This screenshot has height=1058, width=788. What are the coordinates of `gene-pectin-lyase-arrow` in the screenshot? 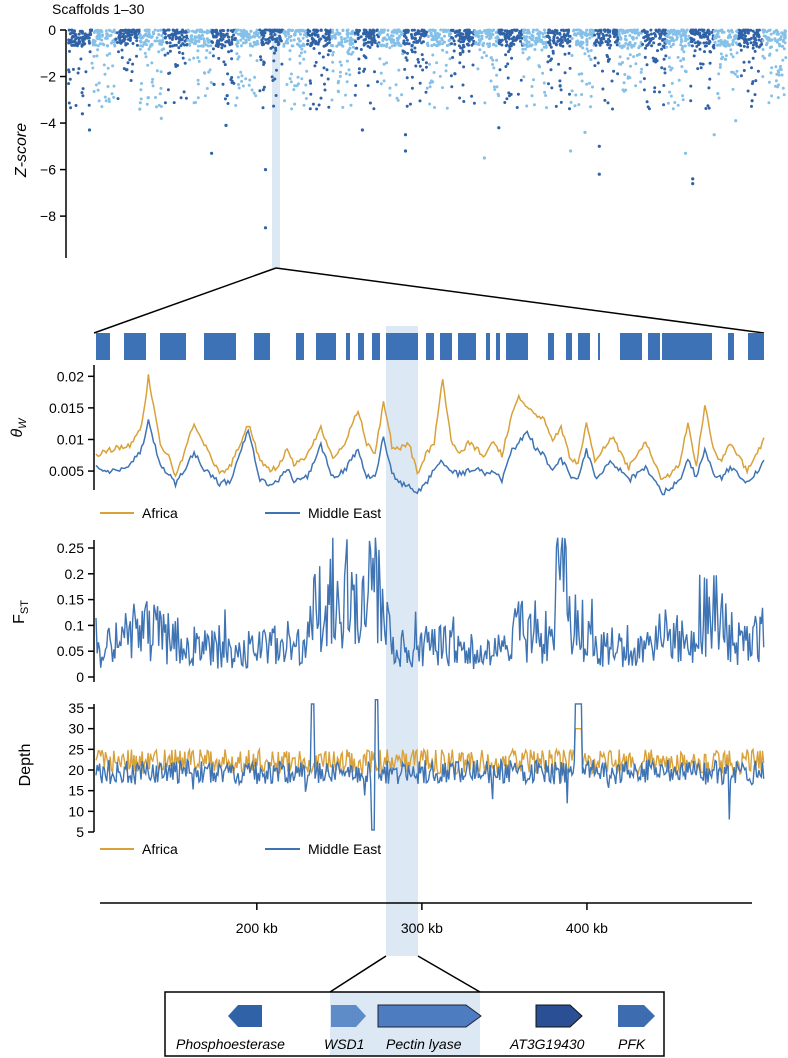 It's located at (429, 1016).